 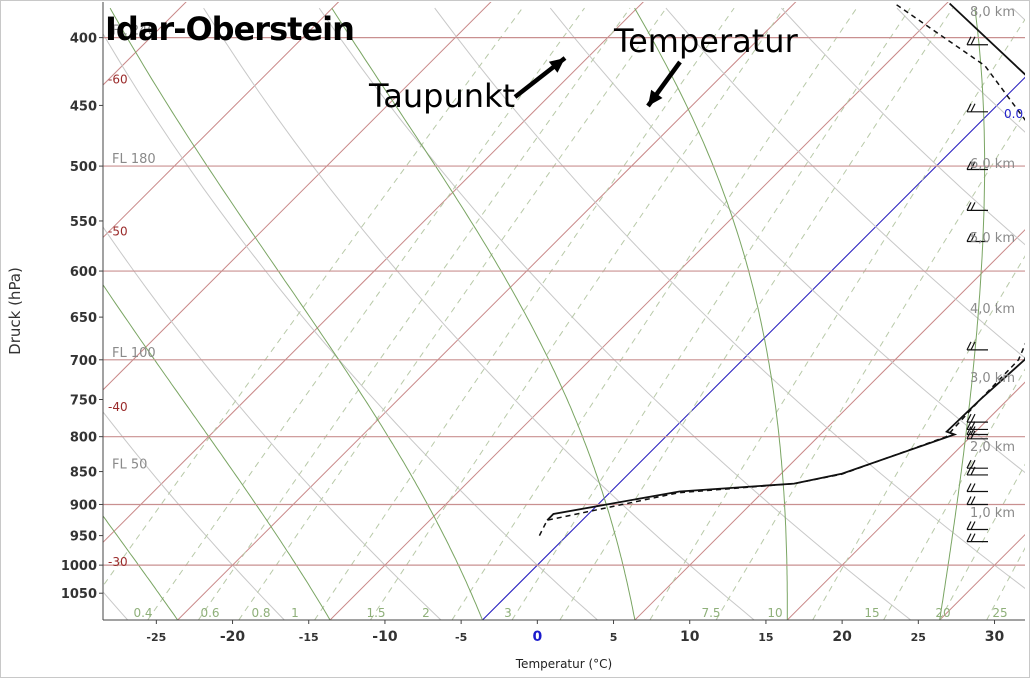 What do you see at coordinates (156, 637) in the screenshot?
I see `x-tick-label: -25` at bounding box center [156, 637].